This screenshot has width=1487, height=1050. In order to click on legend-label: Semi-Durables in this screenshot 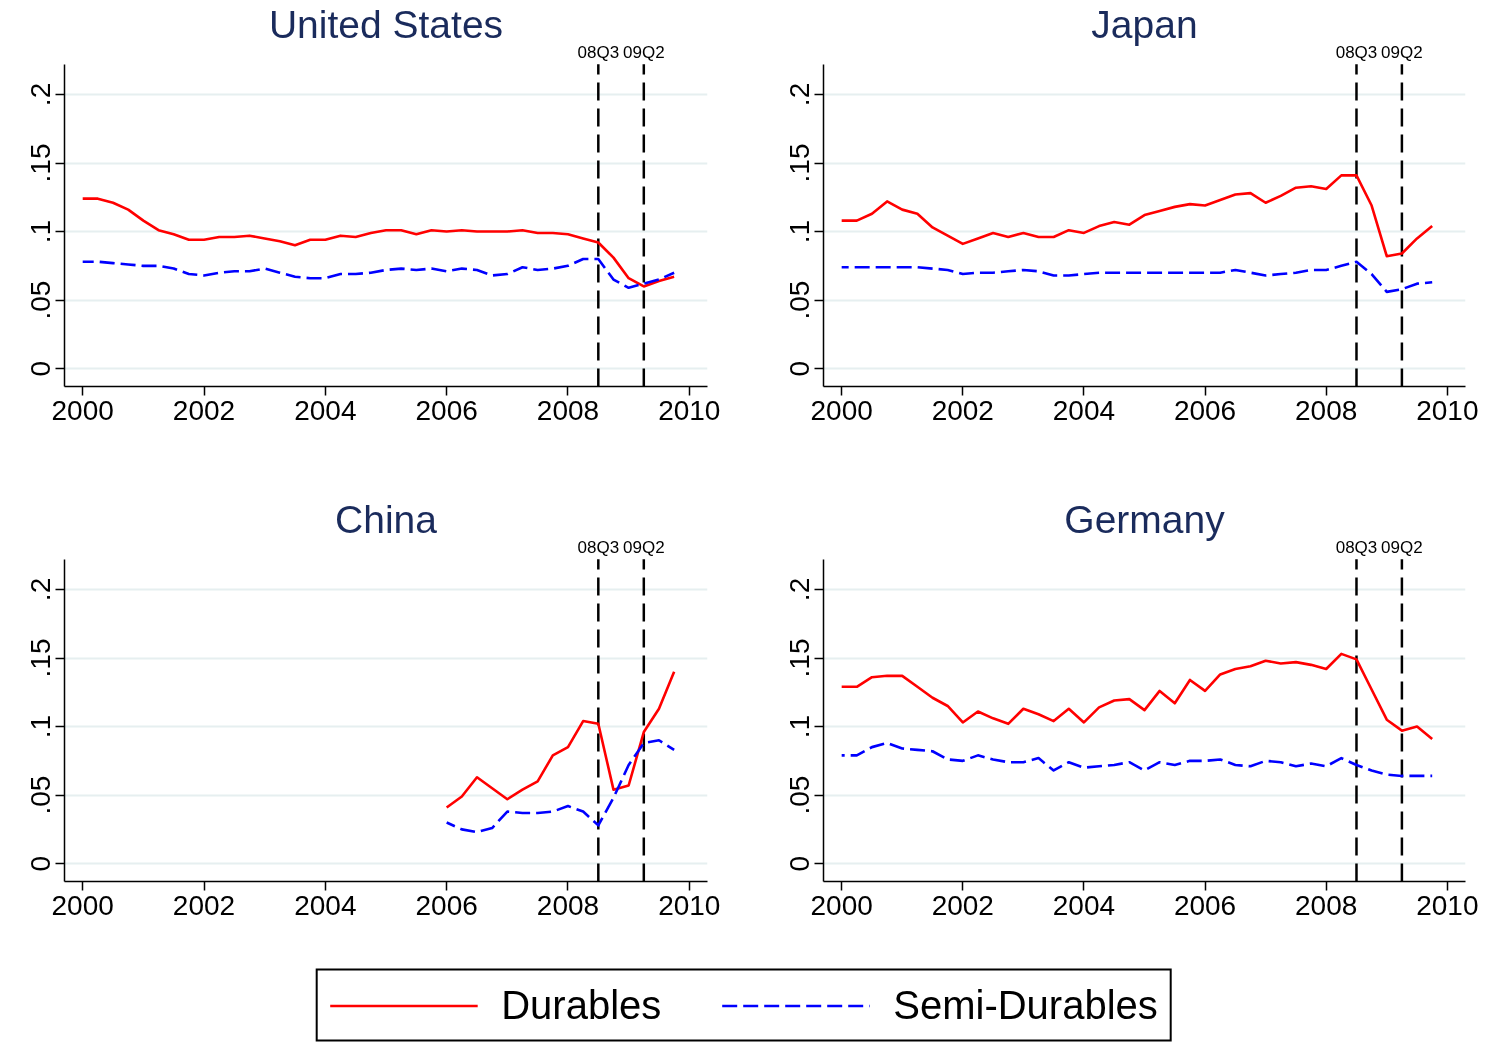, I will do `click(1025, 1005)`.